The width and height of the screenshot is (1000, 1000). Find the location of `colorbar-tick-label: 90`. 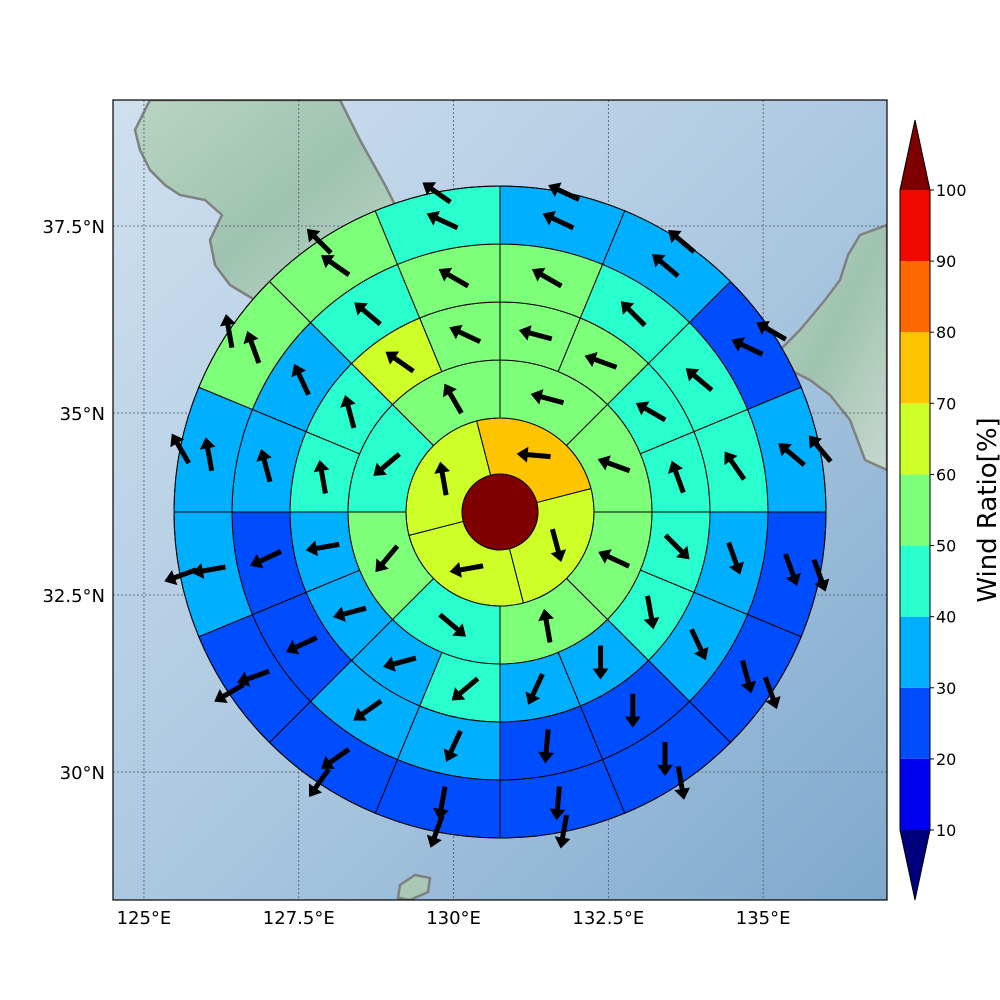

colorbar-tick-label: 90 is located at coordinates (946, 261).